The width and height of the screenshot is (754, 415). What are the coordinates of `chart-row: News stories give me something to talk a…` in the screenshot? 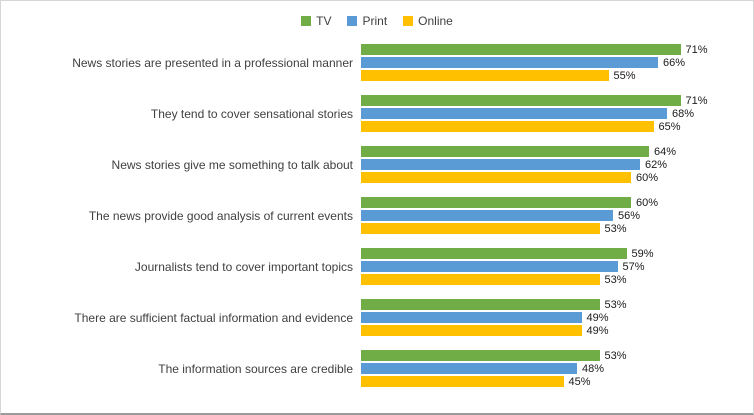 It's located at (377, 164).